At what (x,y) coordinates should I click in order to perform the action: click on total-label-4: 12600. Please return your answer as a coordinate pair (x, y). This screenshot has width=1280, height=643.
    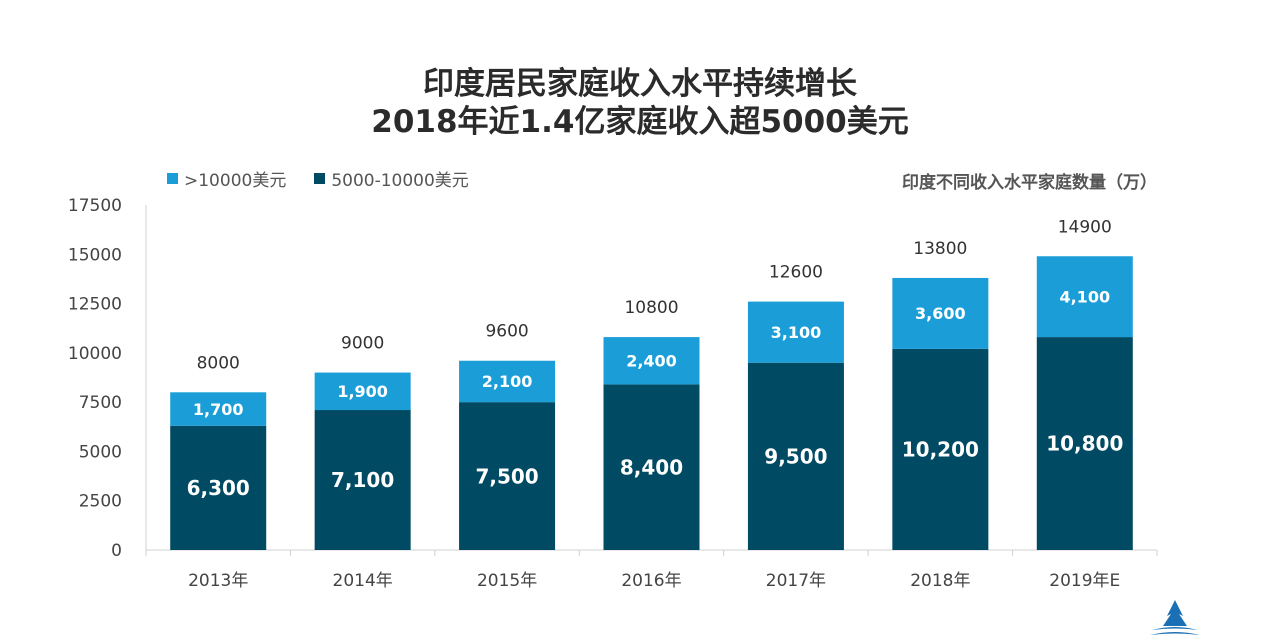
    Looking at the image, I should click on (796, 273).